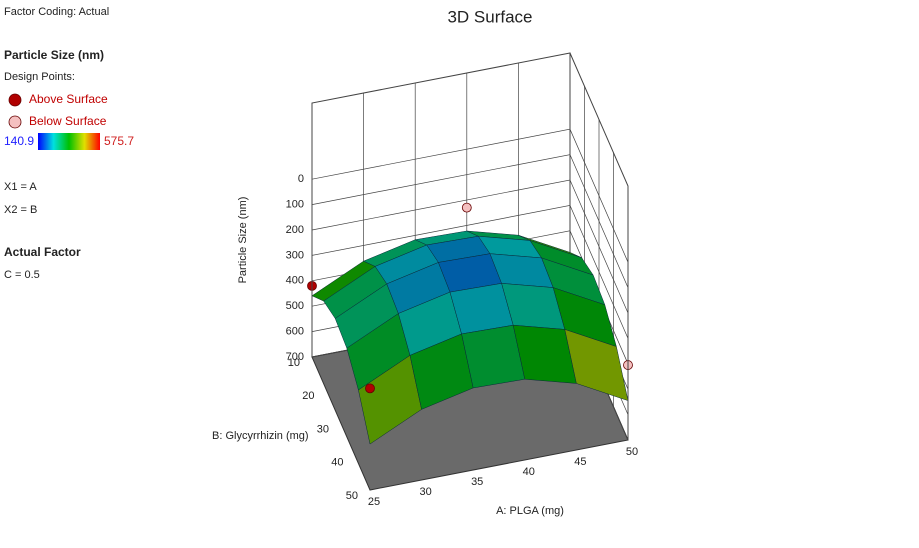 Image resolution: width=919 pixels, height=548 pixels. What do you see at coordinates (295, 255) in the screenshot?
I see `z-tick-label: 300` at bounding box center [295, 255].